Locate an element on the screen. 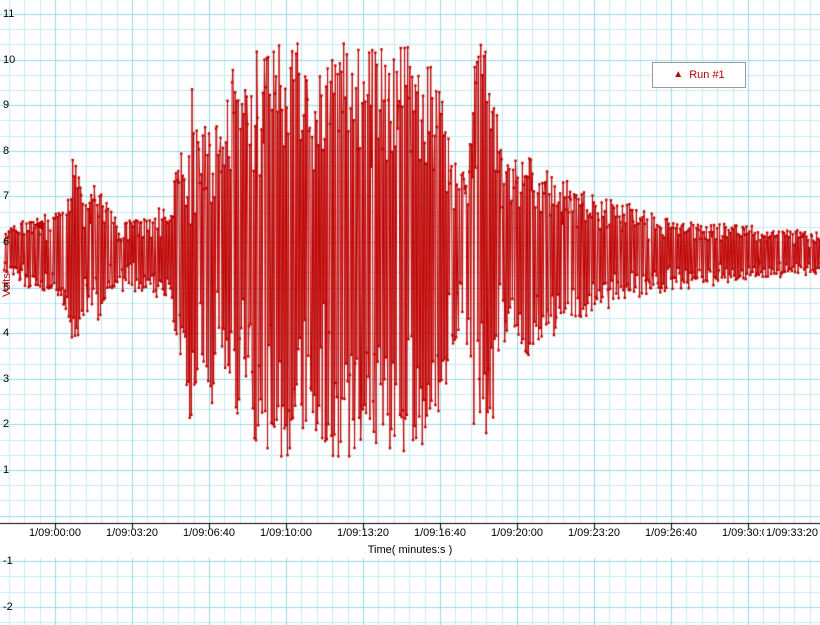 This screenshot has height=625, width=820. legend-series-label: Run #1 is located at coordinates (707, 75).